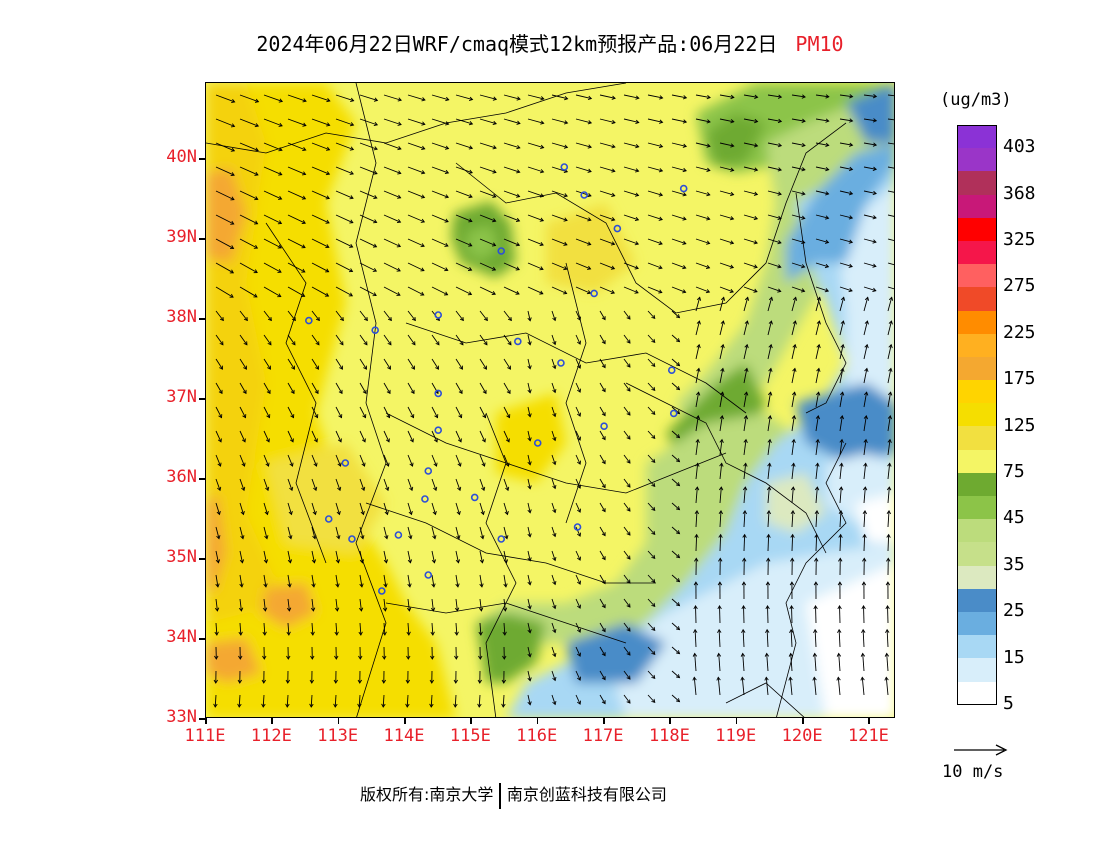 This screenshot has height=850, width=1100. I want to click on copyright-line: 版权所有:南京大学 南京创蓝科技有限公司, so click(513, 795).